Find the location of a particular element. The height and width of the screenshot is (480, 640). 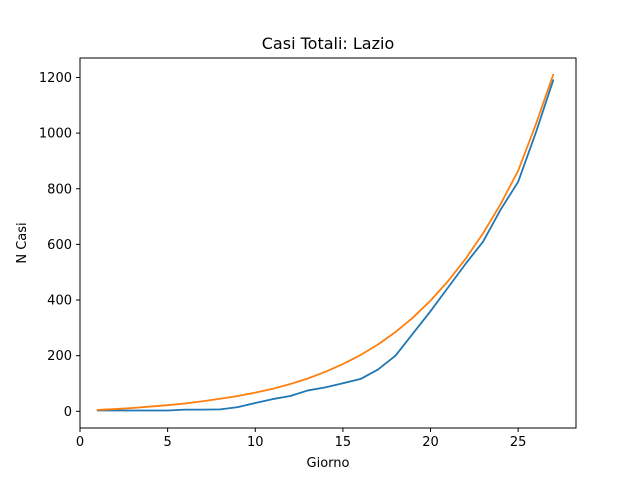

y-tick-label: 1000 is located at coordinates (55, 134).